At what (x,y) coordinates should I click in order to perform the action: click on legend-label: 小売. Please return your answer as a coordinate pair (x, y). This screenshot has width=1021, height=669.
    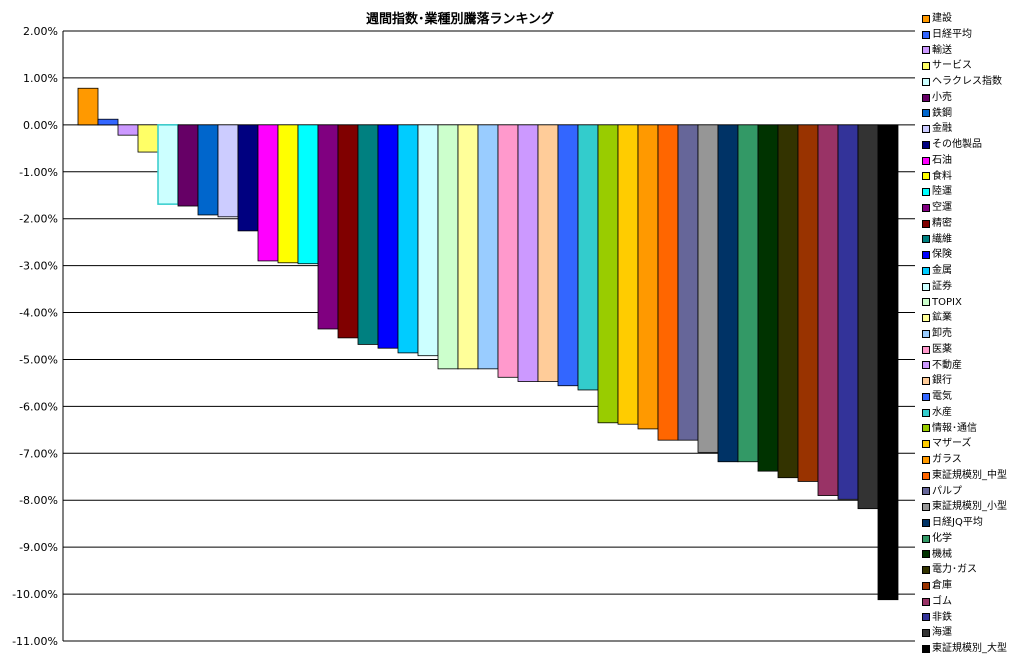
    Looking at the image, I should click on (942, 97).